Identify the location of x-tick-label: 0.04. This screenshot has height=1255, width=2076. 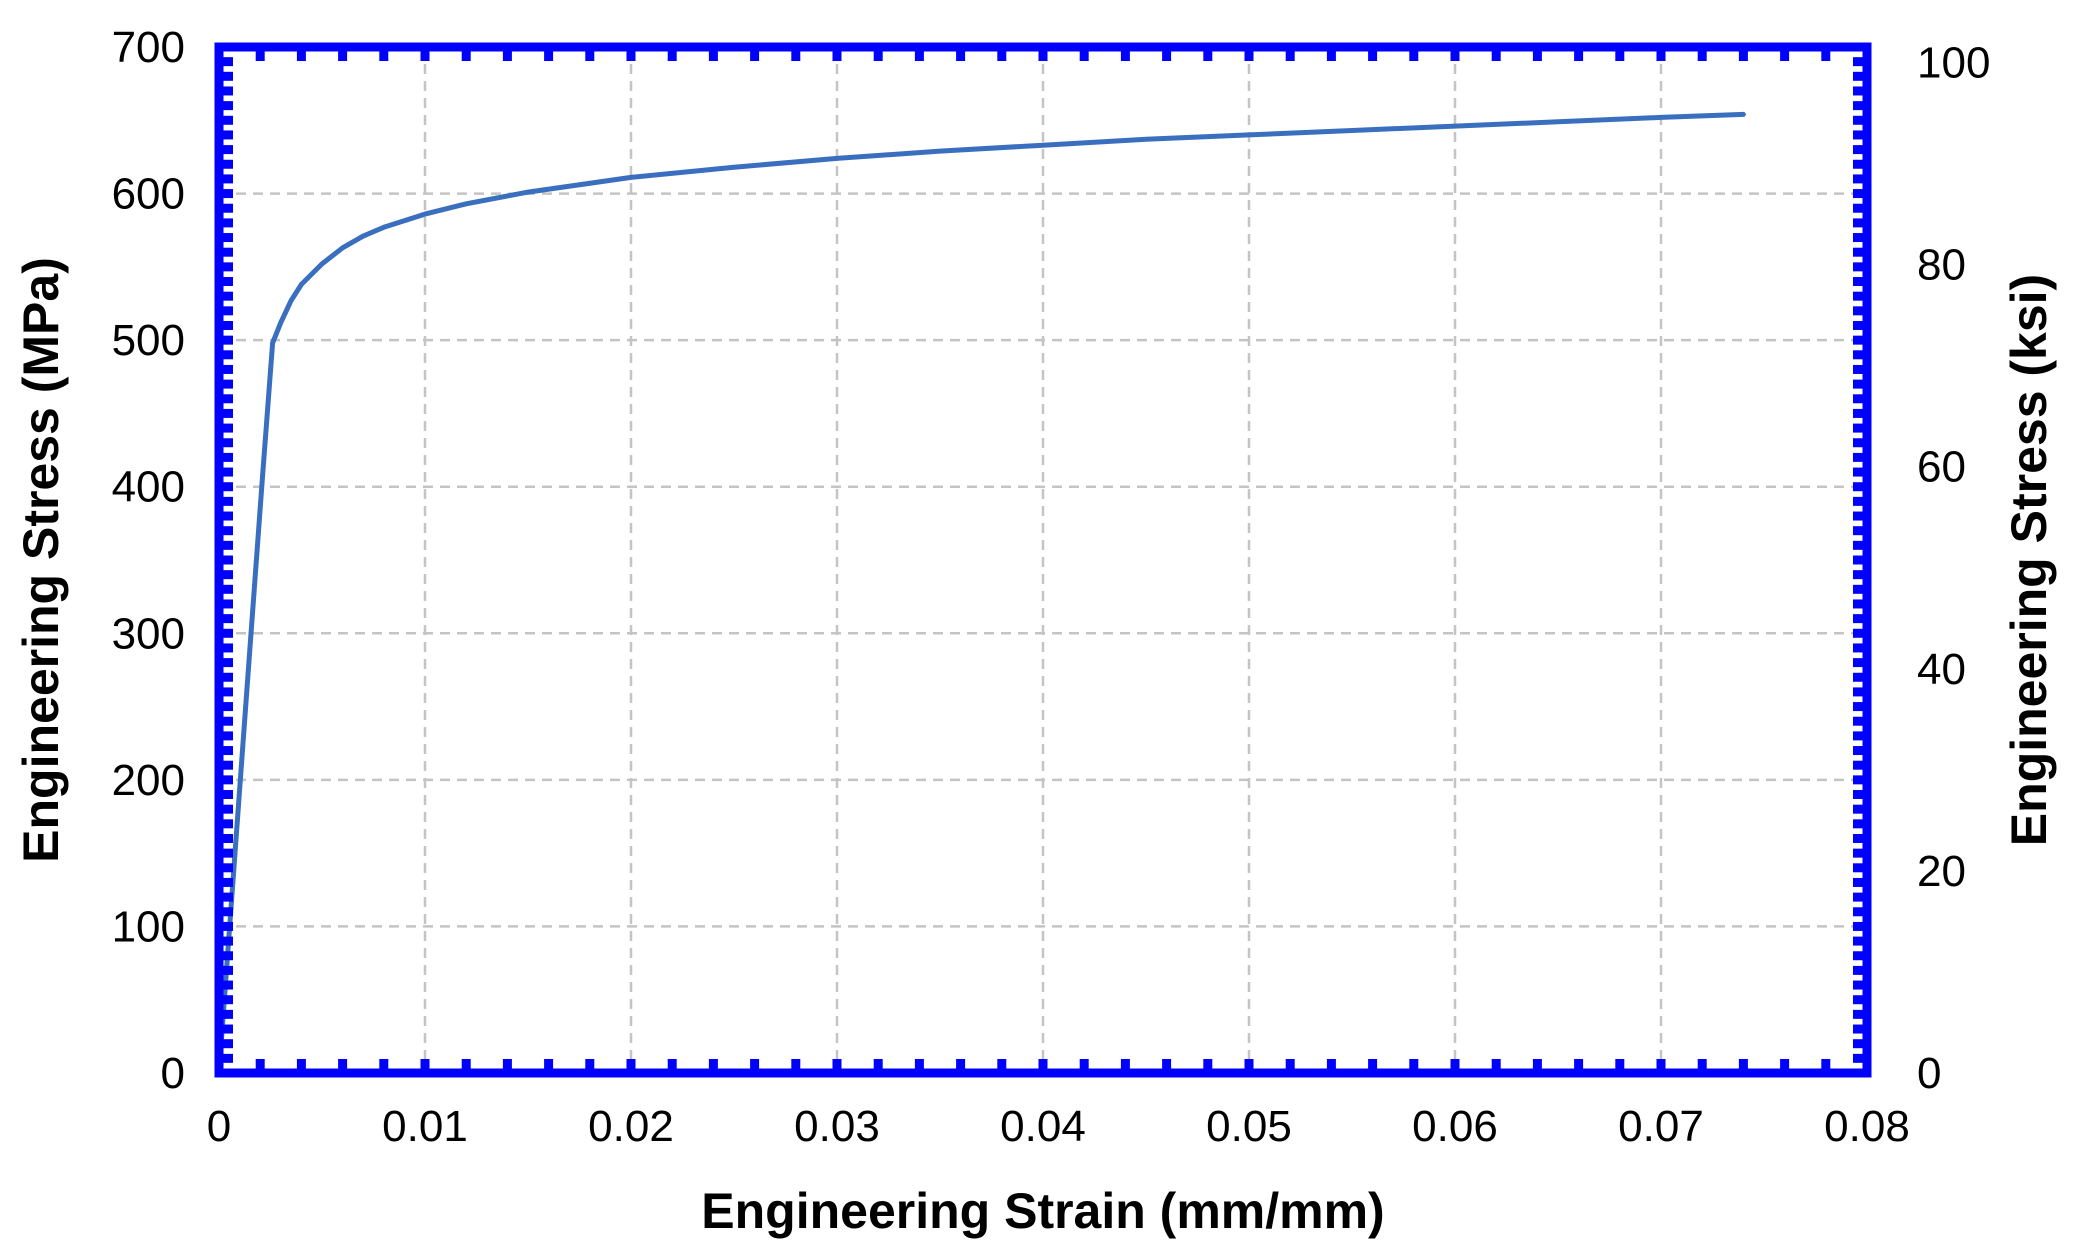
(1043, 1126).